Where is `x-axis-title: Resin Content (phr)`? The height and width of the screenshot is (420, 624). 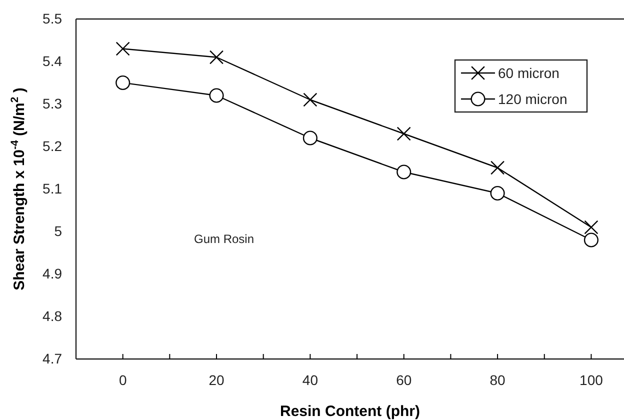
x-axis-title: Resin Content (phr) is located at coordinates (350, 411).